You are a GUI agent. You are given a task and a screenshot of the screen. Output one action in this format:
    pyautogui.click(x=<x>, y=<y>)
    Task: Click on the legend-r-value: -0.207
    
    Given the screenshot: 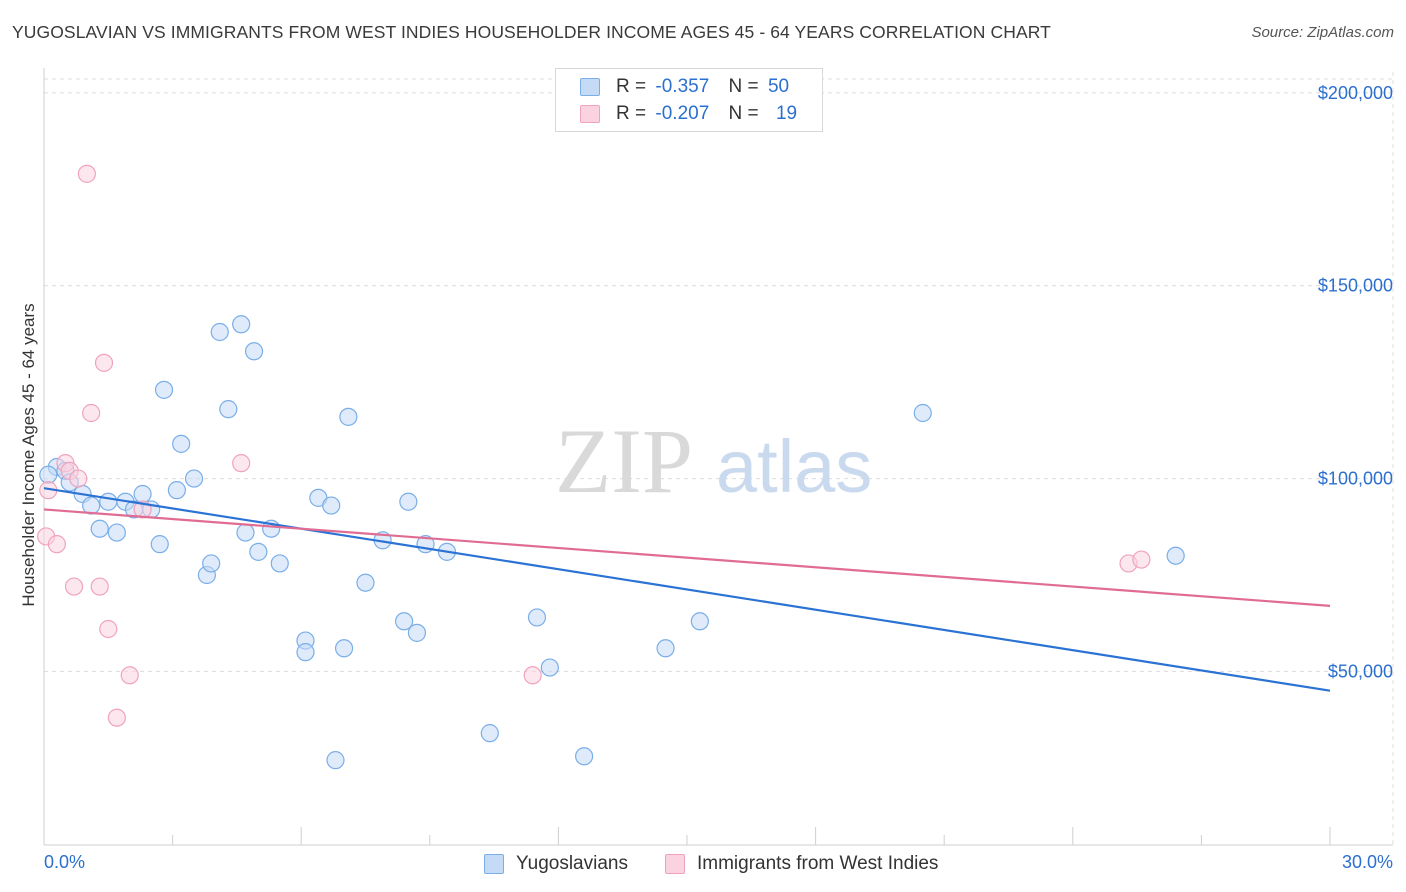 What is the action you would take?
    pyautogui.click(x=682, y=113)
    